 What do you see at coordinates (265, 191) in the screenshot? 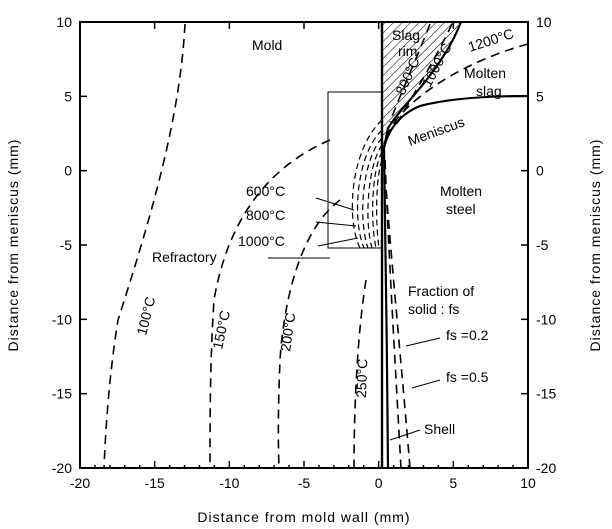
I see `isotherm-label-600: 600°C` at bounding box center [265, 191].